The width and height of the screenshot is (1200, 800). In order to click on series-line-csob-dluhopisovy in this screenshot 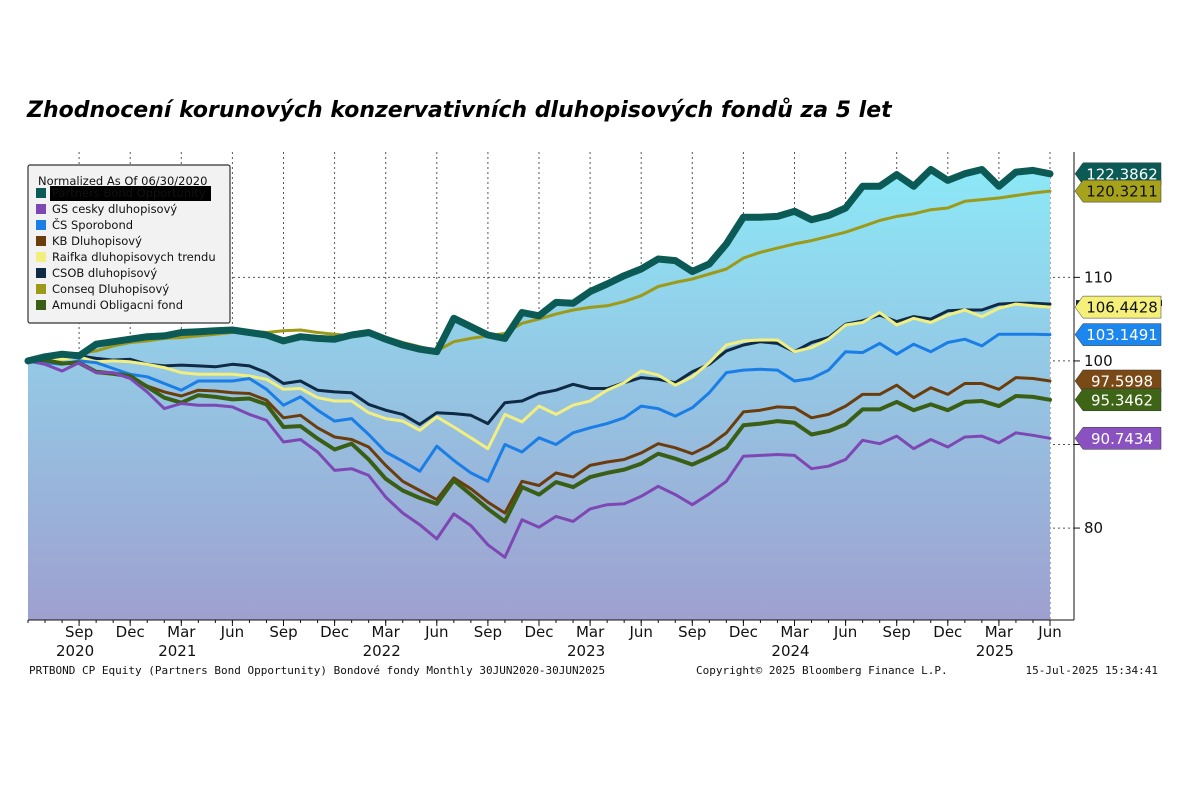, I will do `click(539, 363)`.